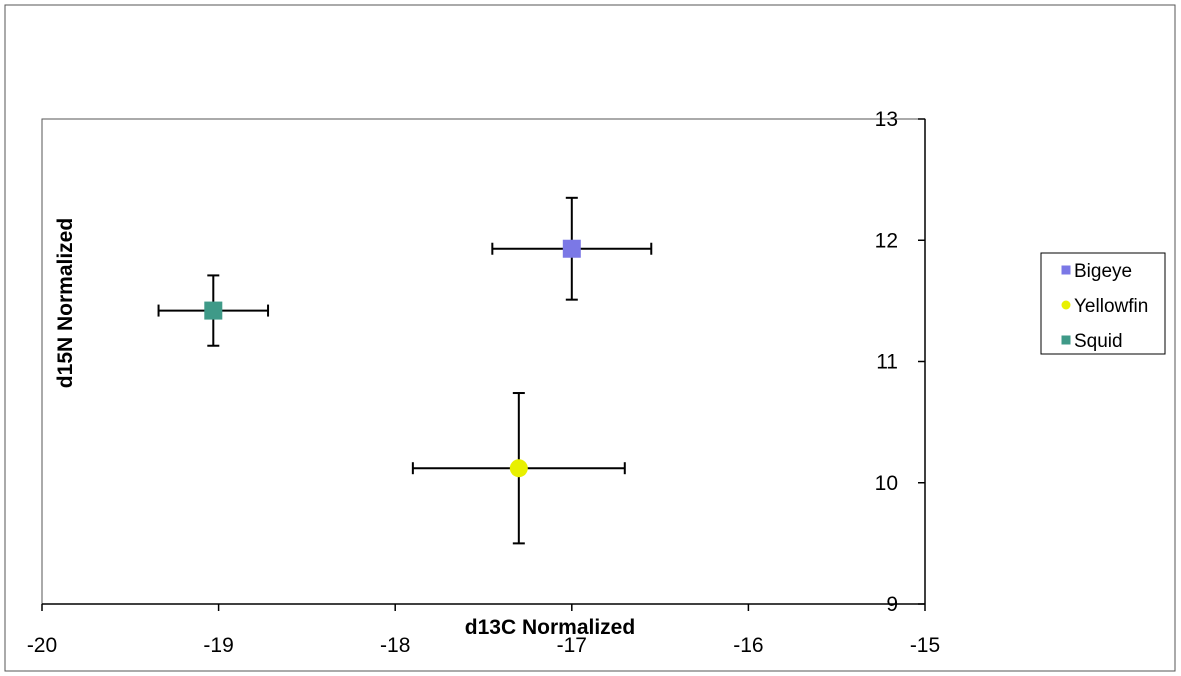 Image resolution: width=1181 pixels, height=676 pixels. Describe the element at coordinates (572, 645) in the screenshot. I see `x-tick-label: -17` at that location.